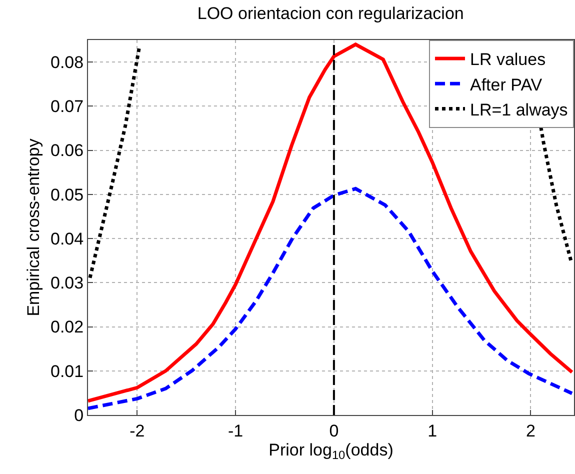 The image size is (575, 474). I want to click on y-tick-label: 0.01, so click(67, 371).